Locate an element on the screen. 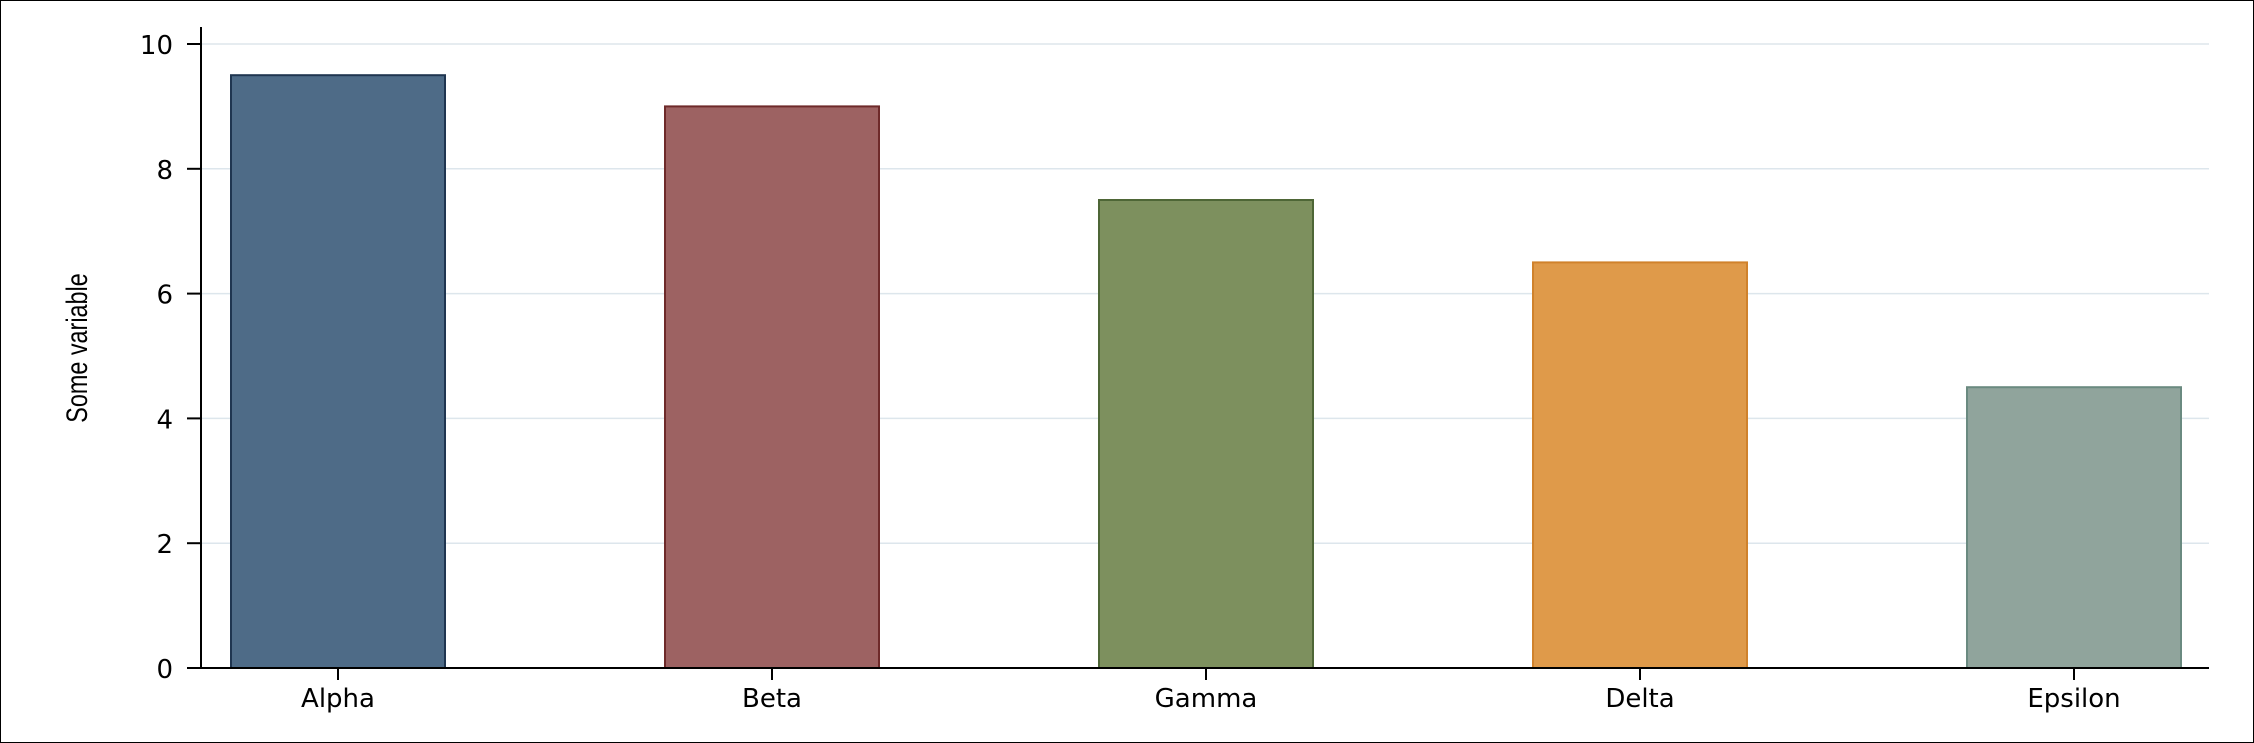 The width and height of the screenshot is (2254, 743). bar-beta is located at coordinates (772, 387).